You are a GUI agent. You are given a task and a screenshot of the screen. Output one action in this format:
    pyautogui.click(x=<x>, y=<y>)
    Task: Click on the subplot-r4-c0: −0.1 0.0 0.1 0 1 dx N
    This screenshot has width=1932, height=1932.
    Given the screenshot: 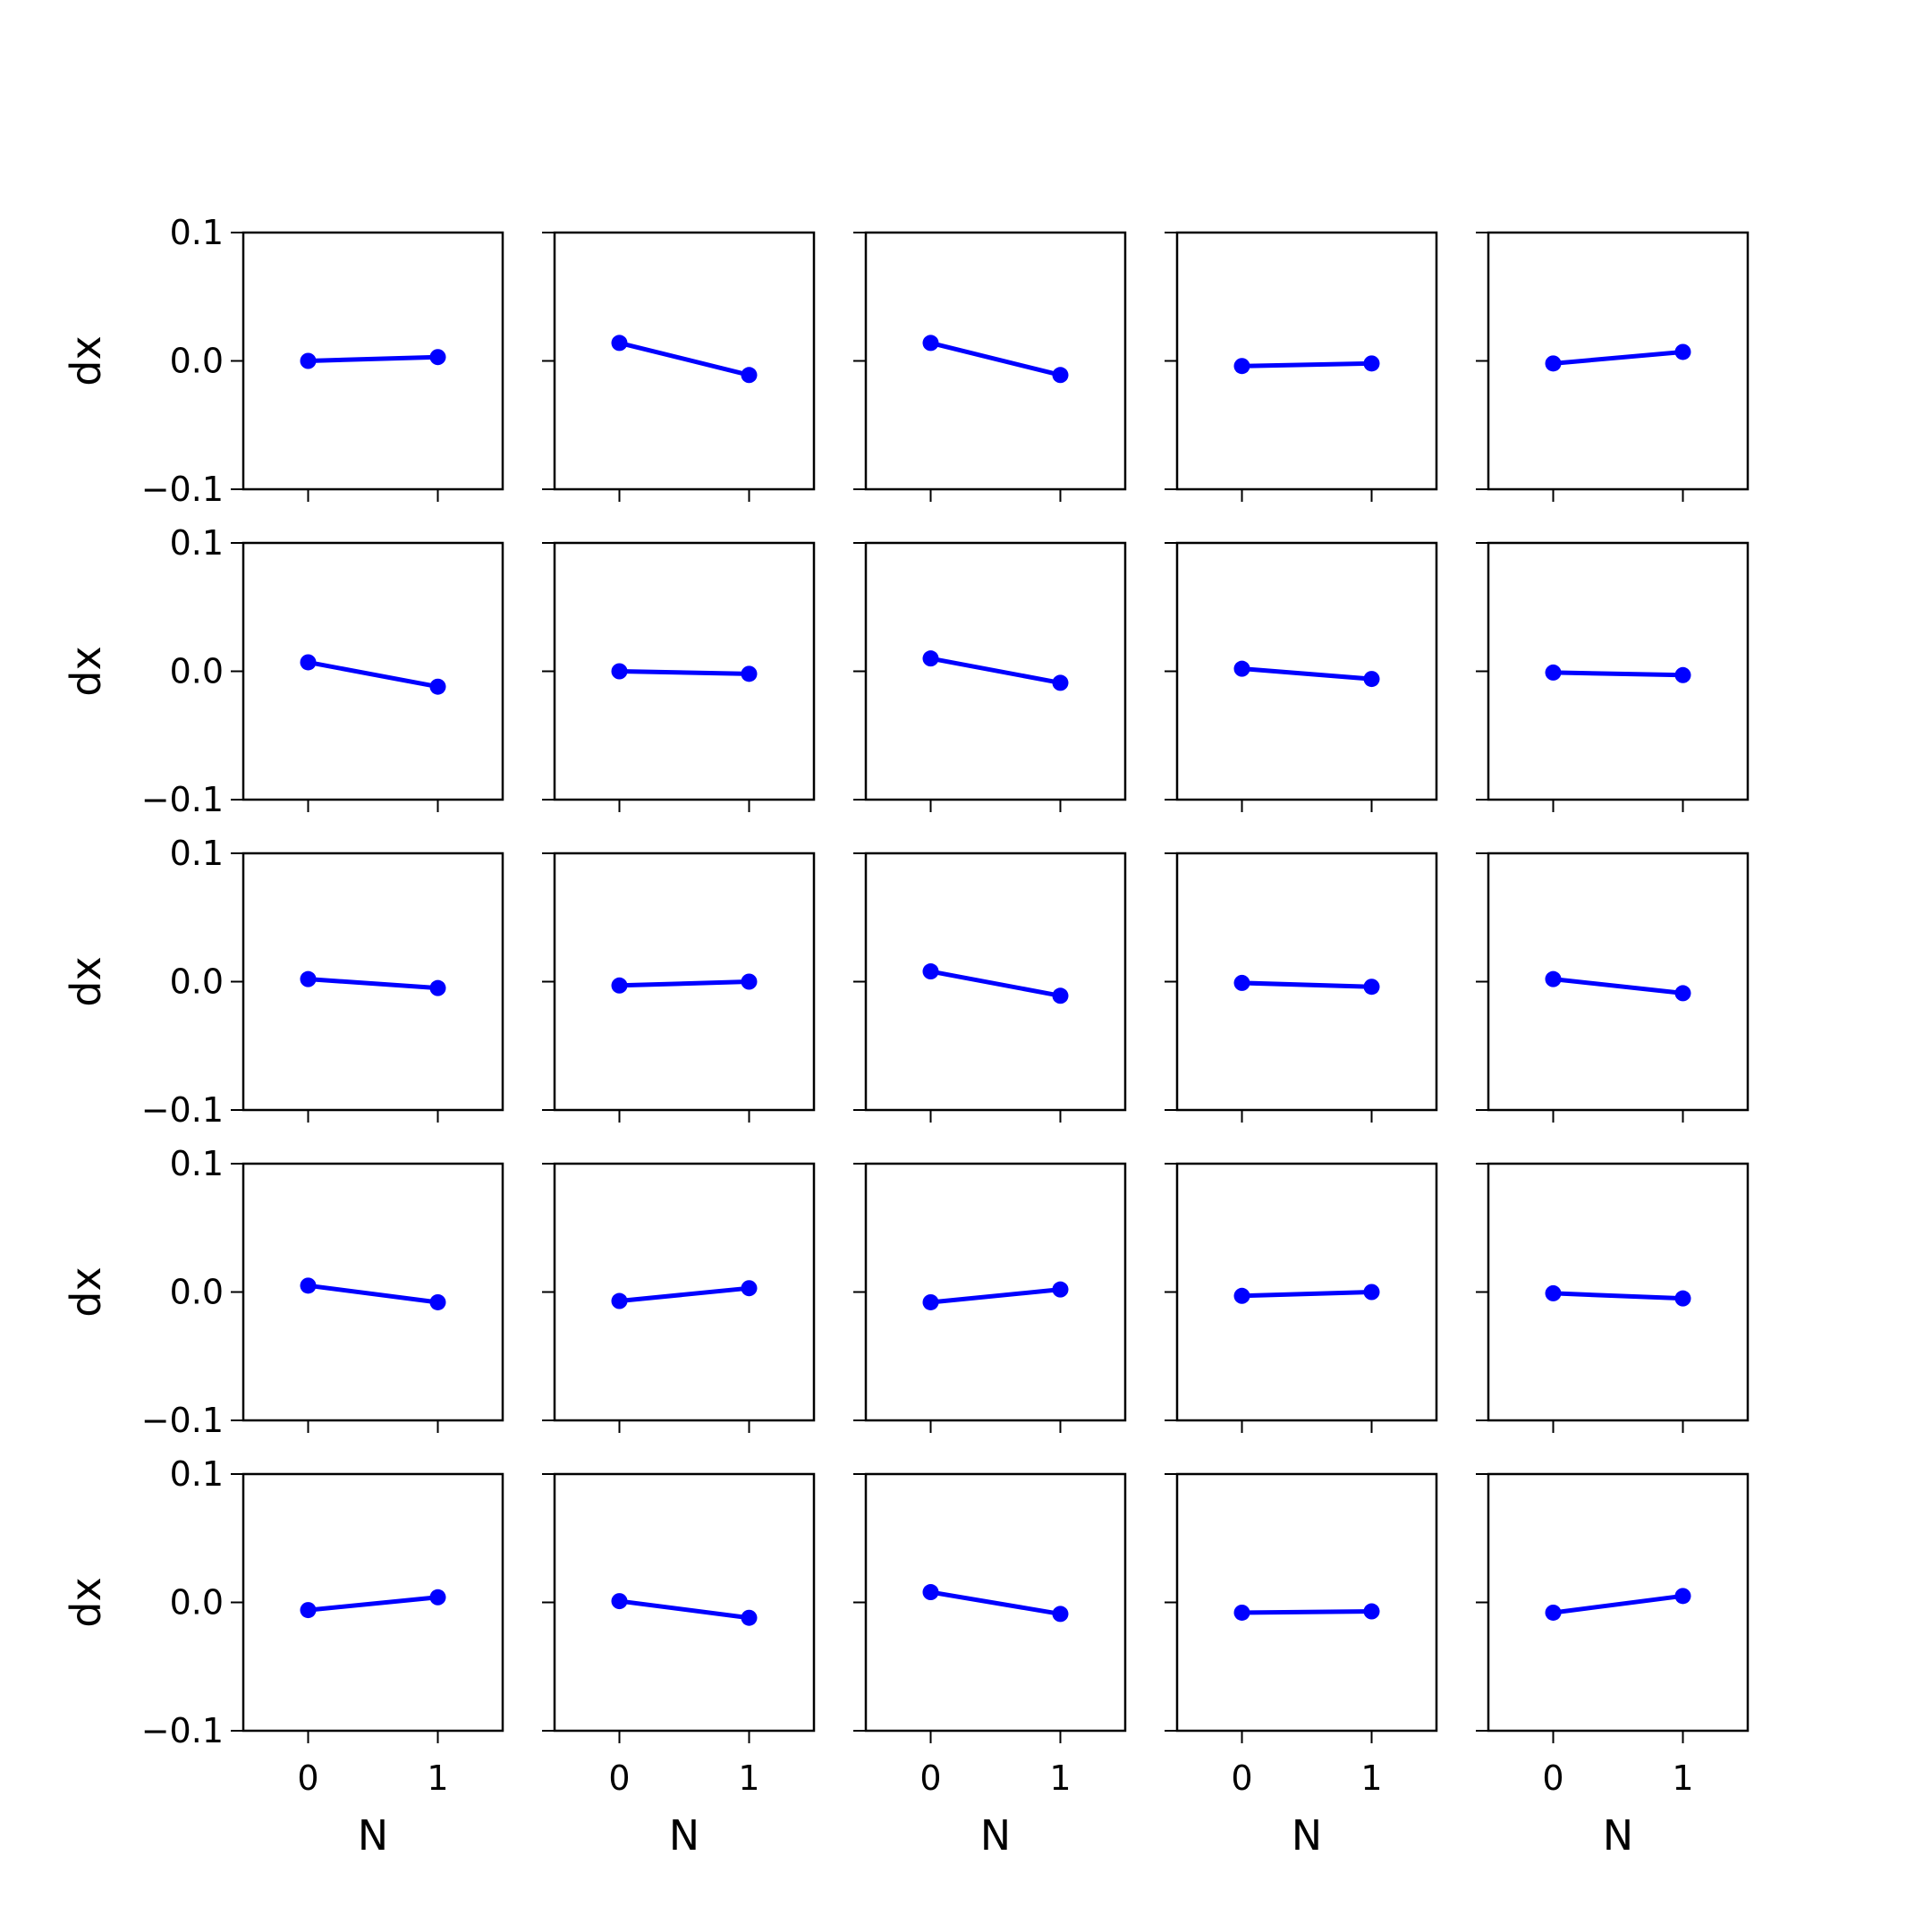 What is the action you would take?
    pyautogui.click(x=283, y=1657)
    